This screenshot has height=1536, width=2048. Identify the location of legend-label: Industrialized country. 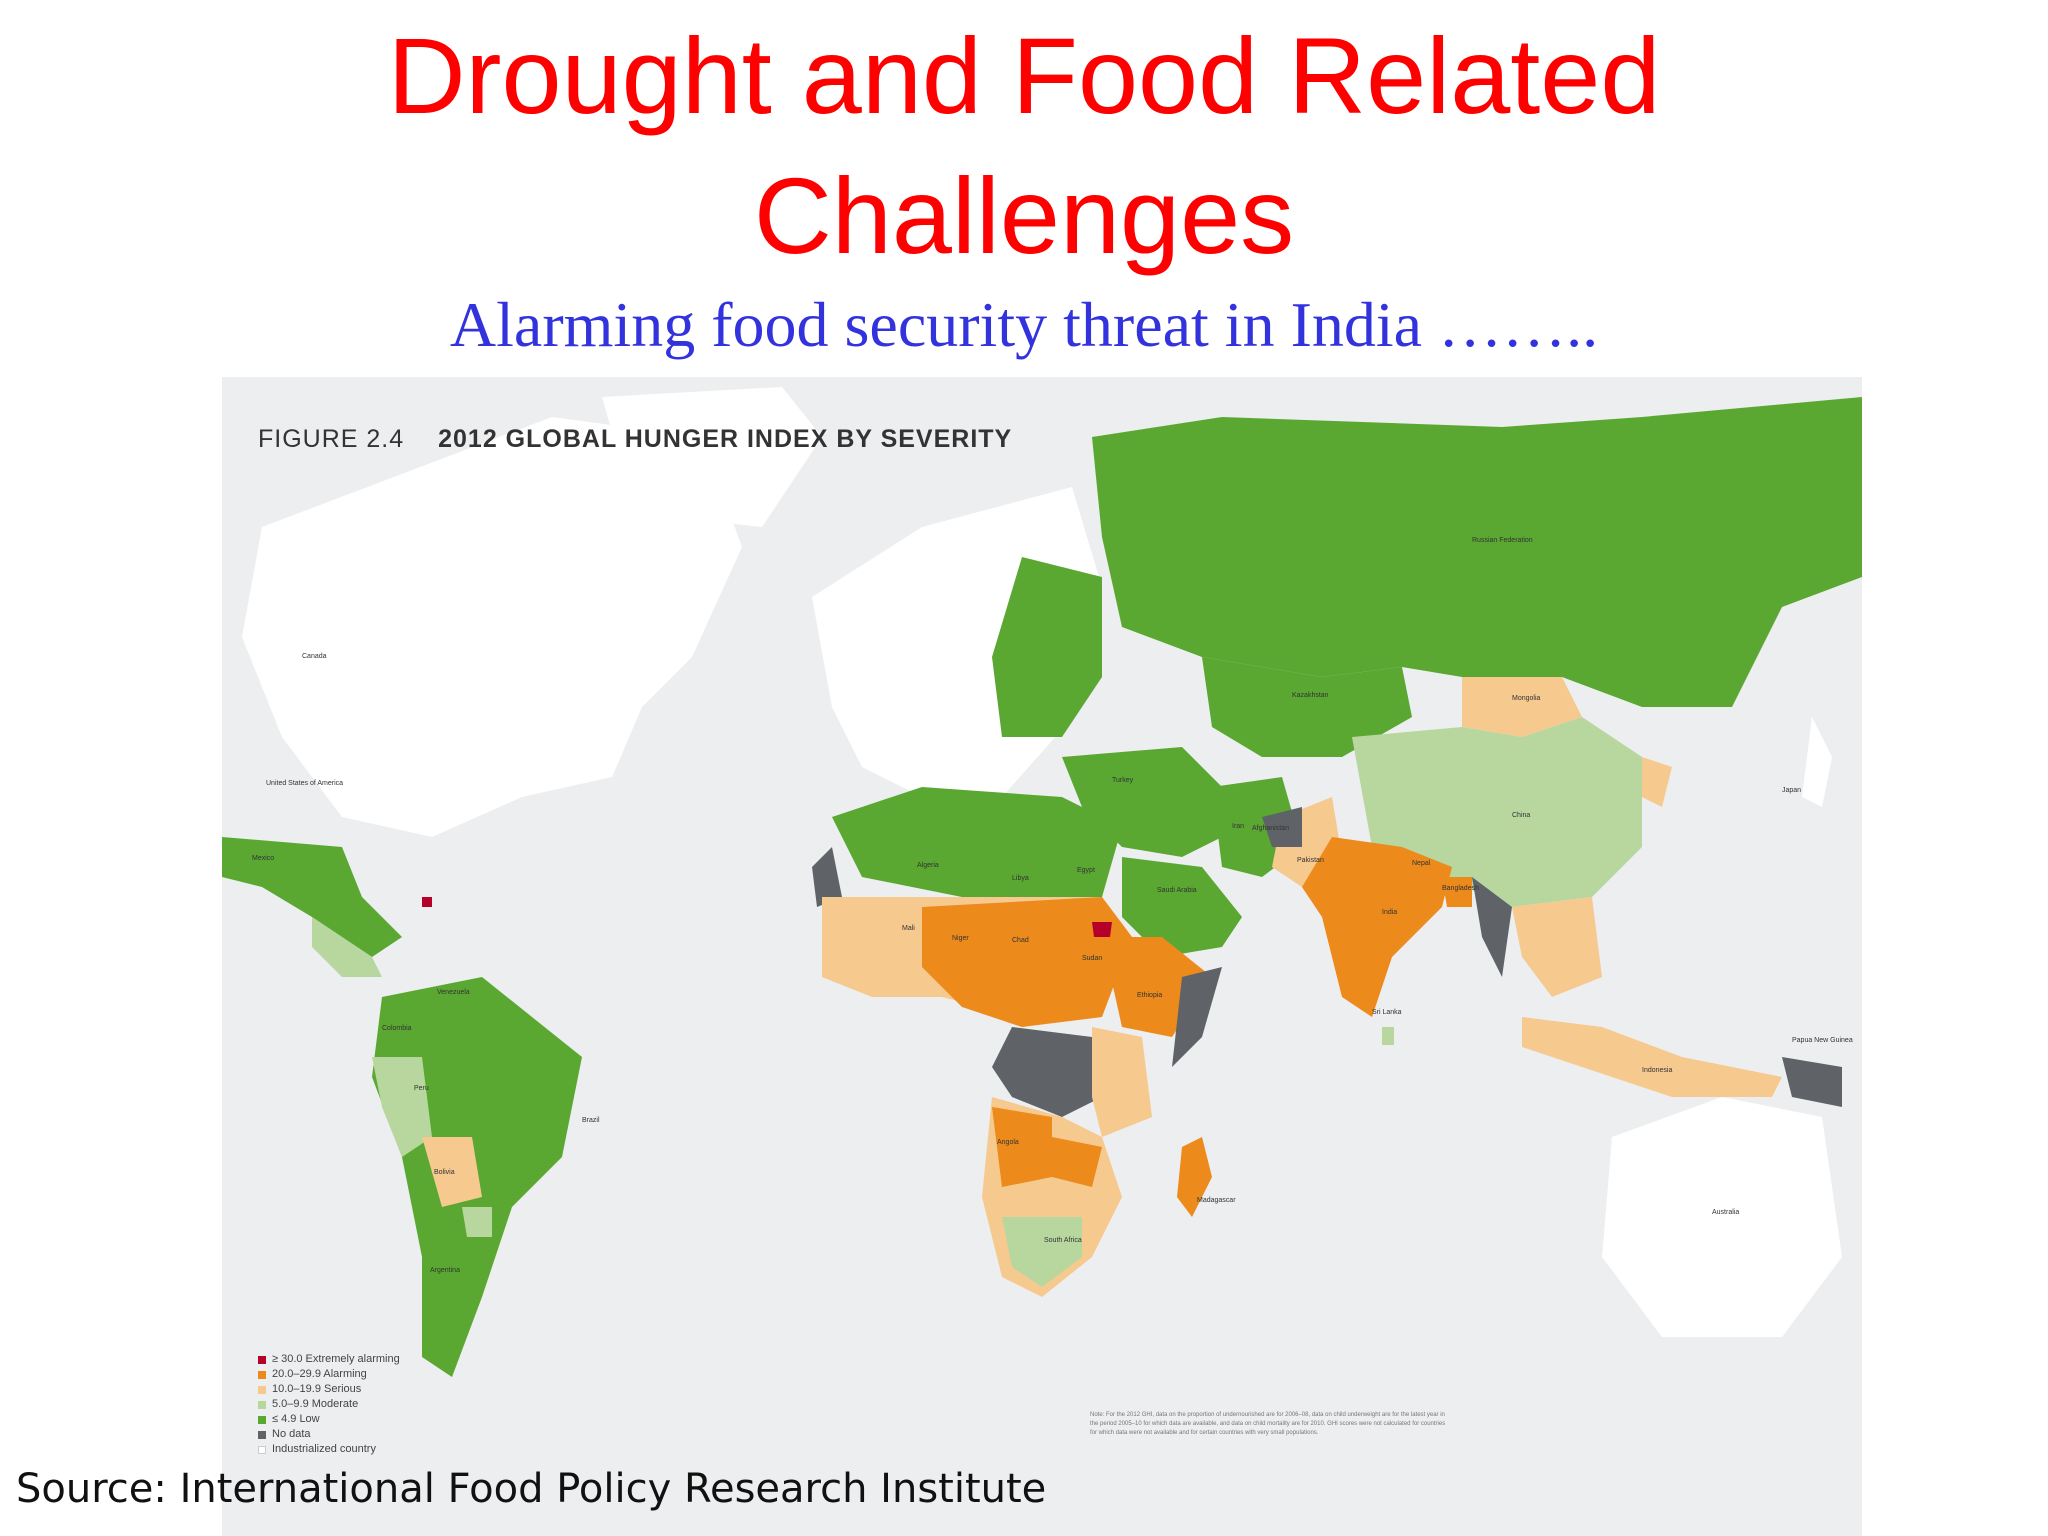
(324, 1449).